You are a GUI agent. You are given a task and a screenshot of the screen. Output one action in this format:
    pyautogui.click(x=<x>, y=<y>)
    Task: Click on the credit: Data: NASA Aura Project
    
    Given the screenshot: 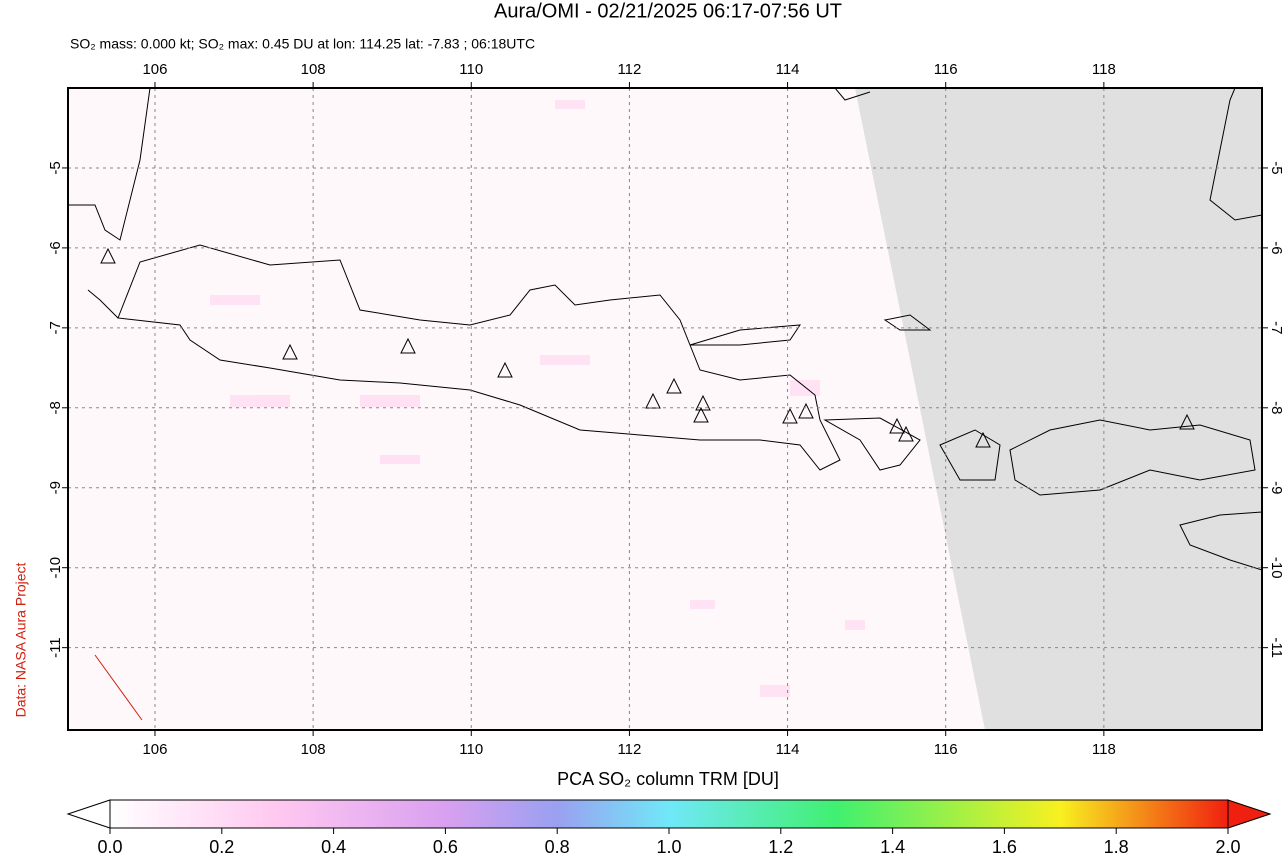 What is the action you would take?
    pyautogui.click(x=21, y=639)
    